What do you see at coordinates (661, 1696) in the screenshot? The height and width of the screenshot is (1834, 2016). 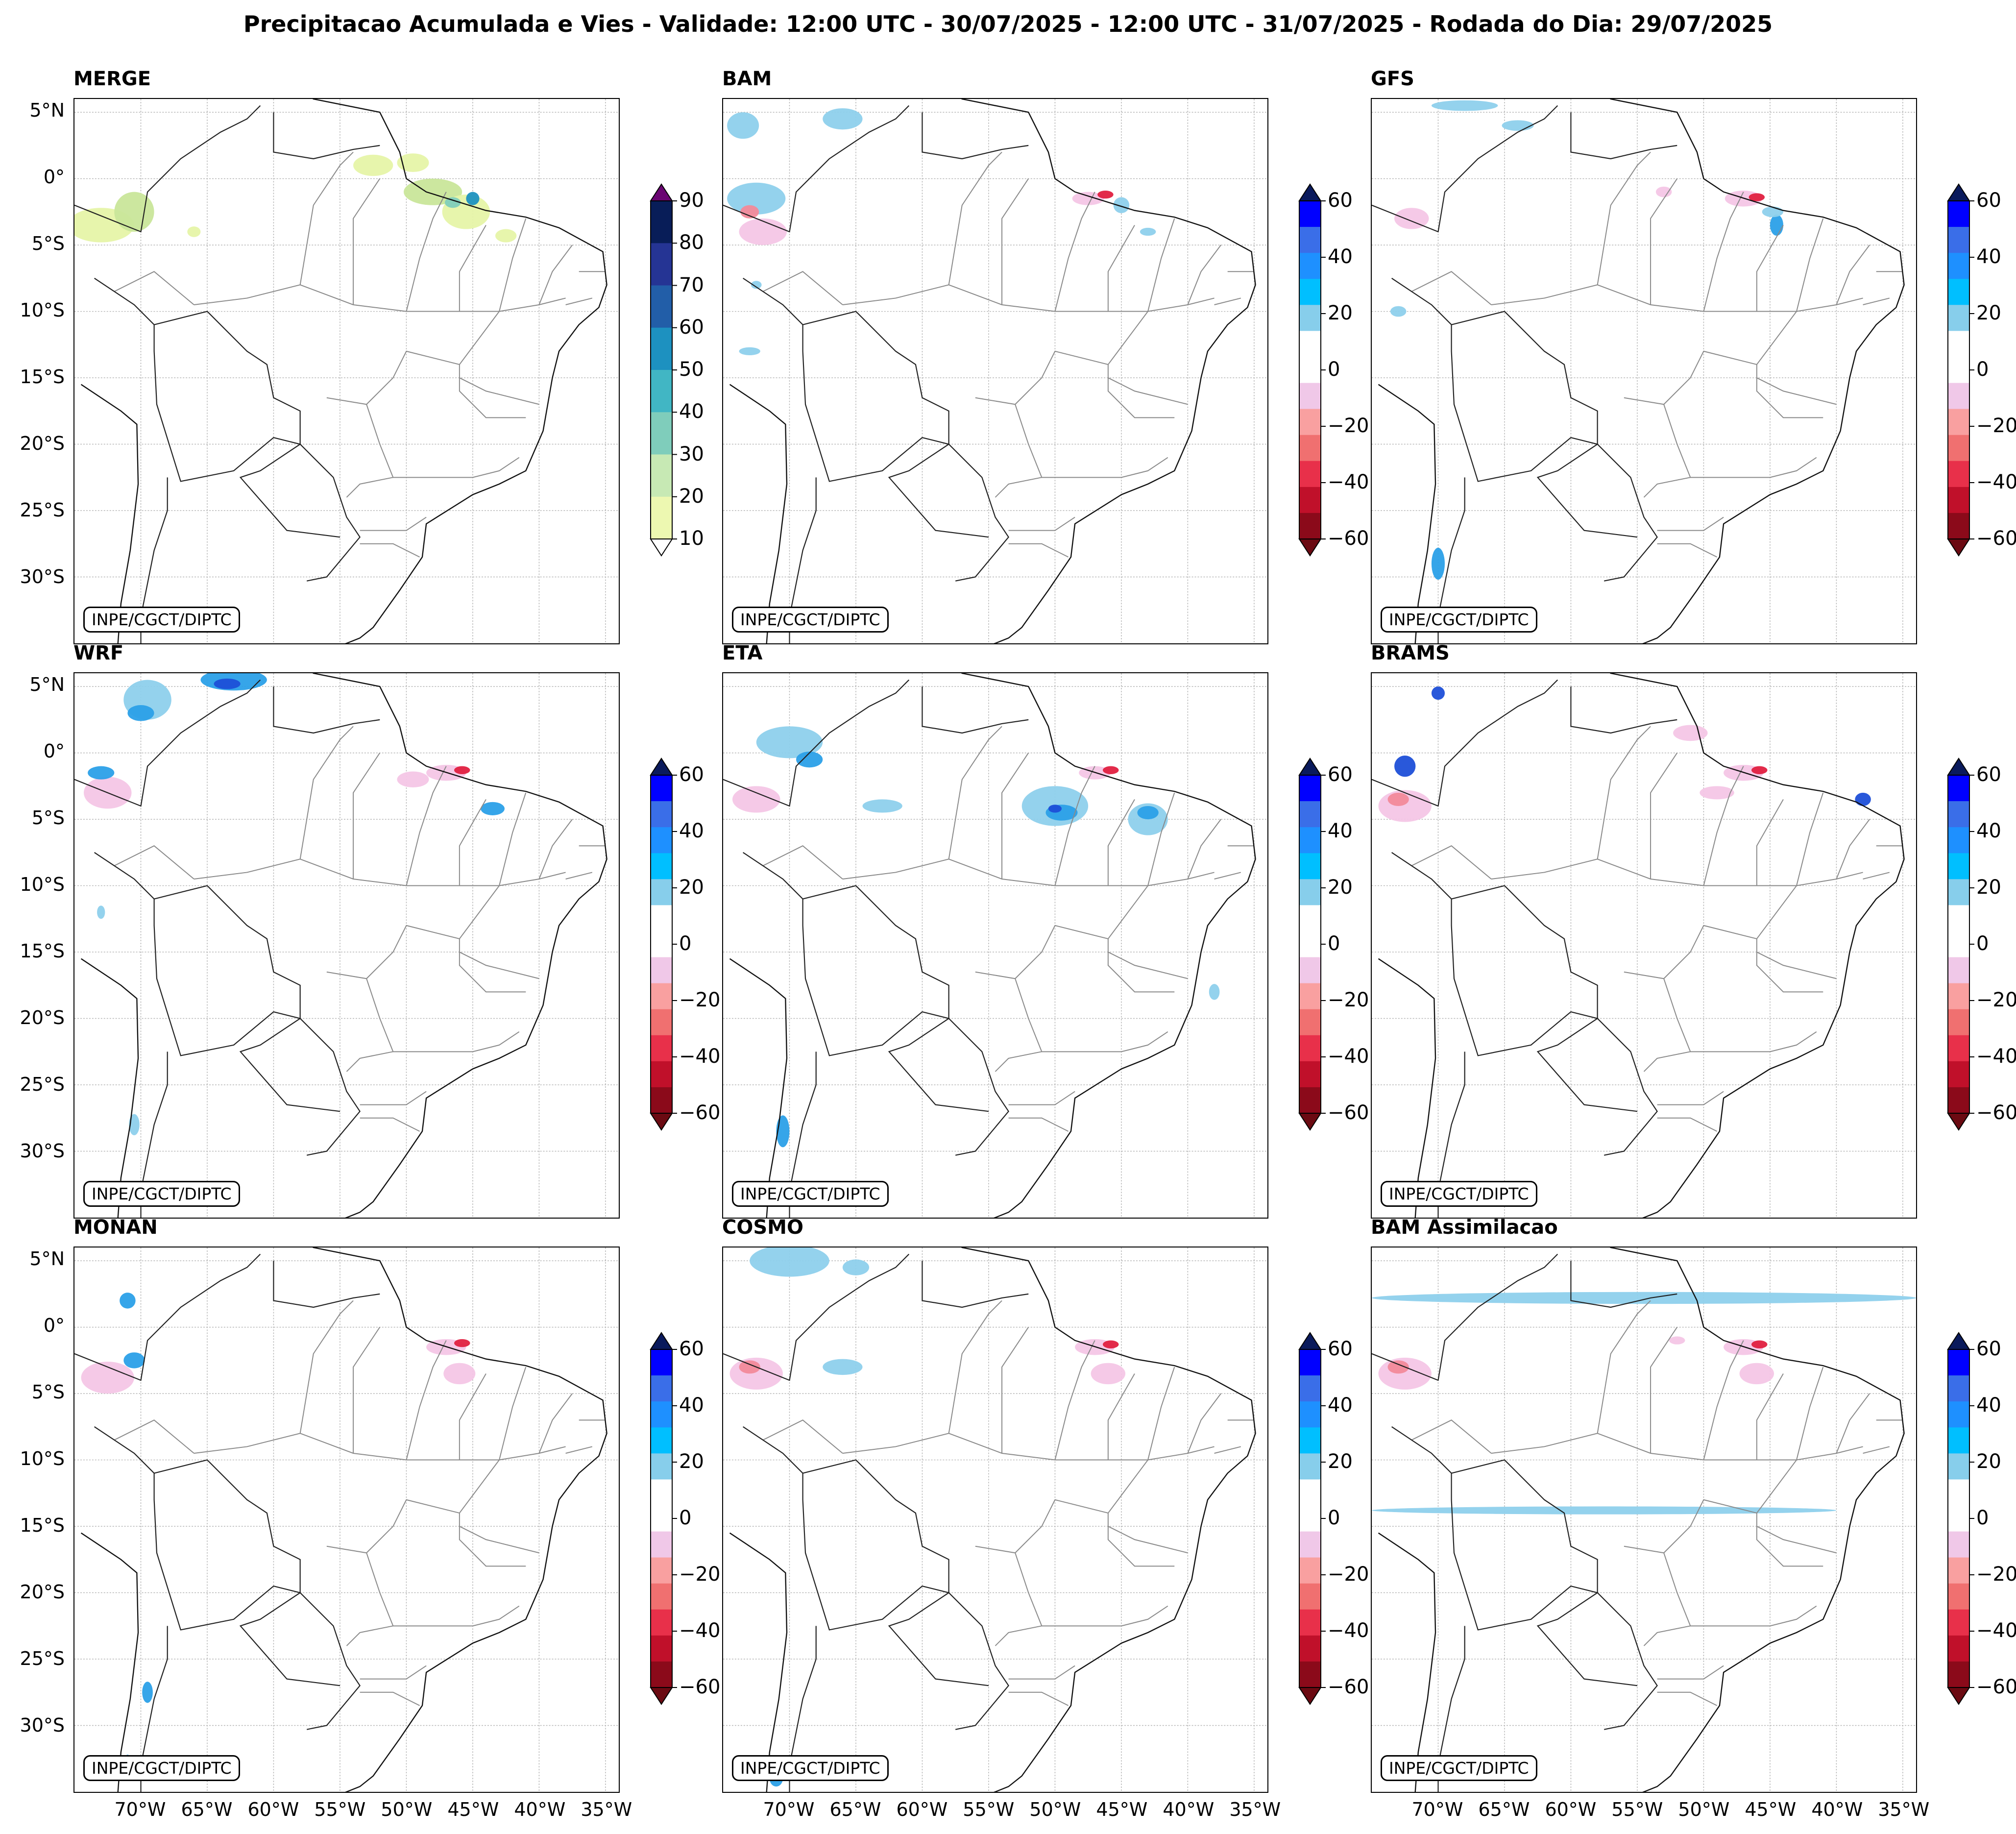 I see `colorbar-extend-bottom` at bounding box center [661, 1696].